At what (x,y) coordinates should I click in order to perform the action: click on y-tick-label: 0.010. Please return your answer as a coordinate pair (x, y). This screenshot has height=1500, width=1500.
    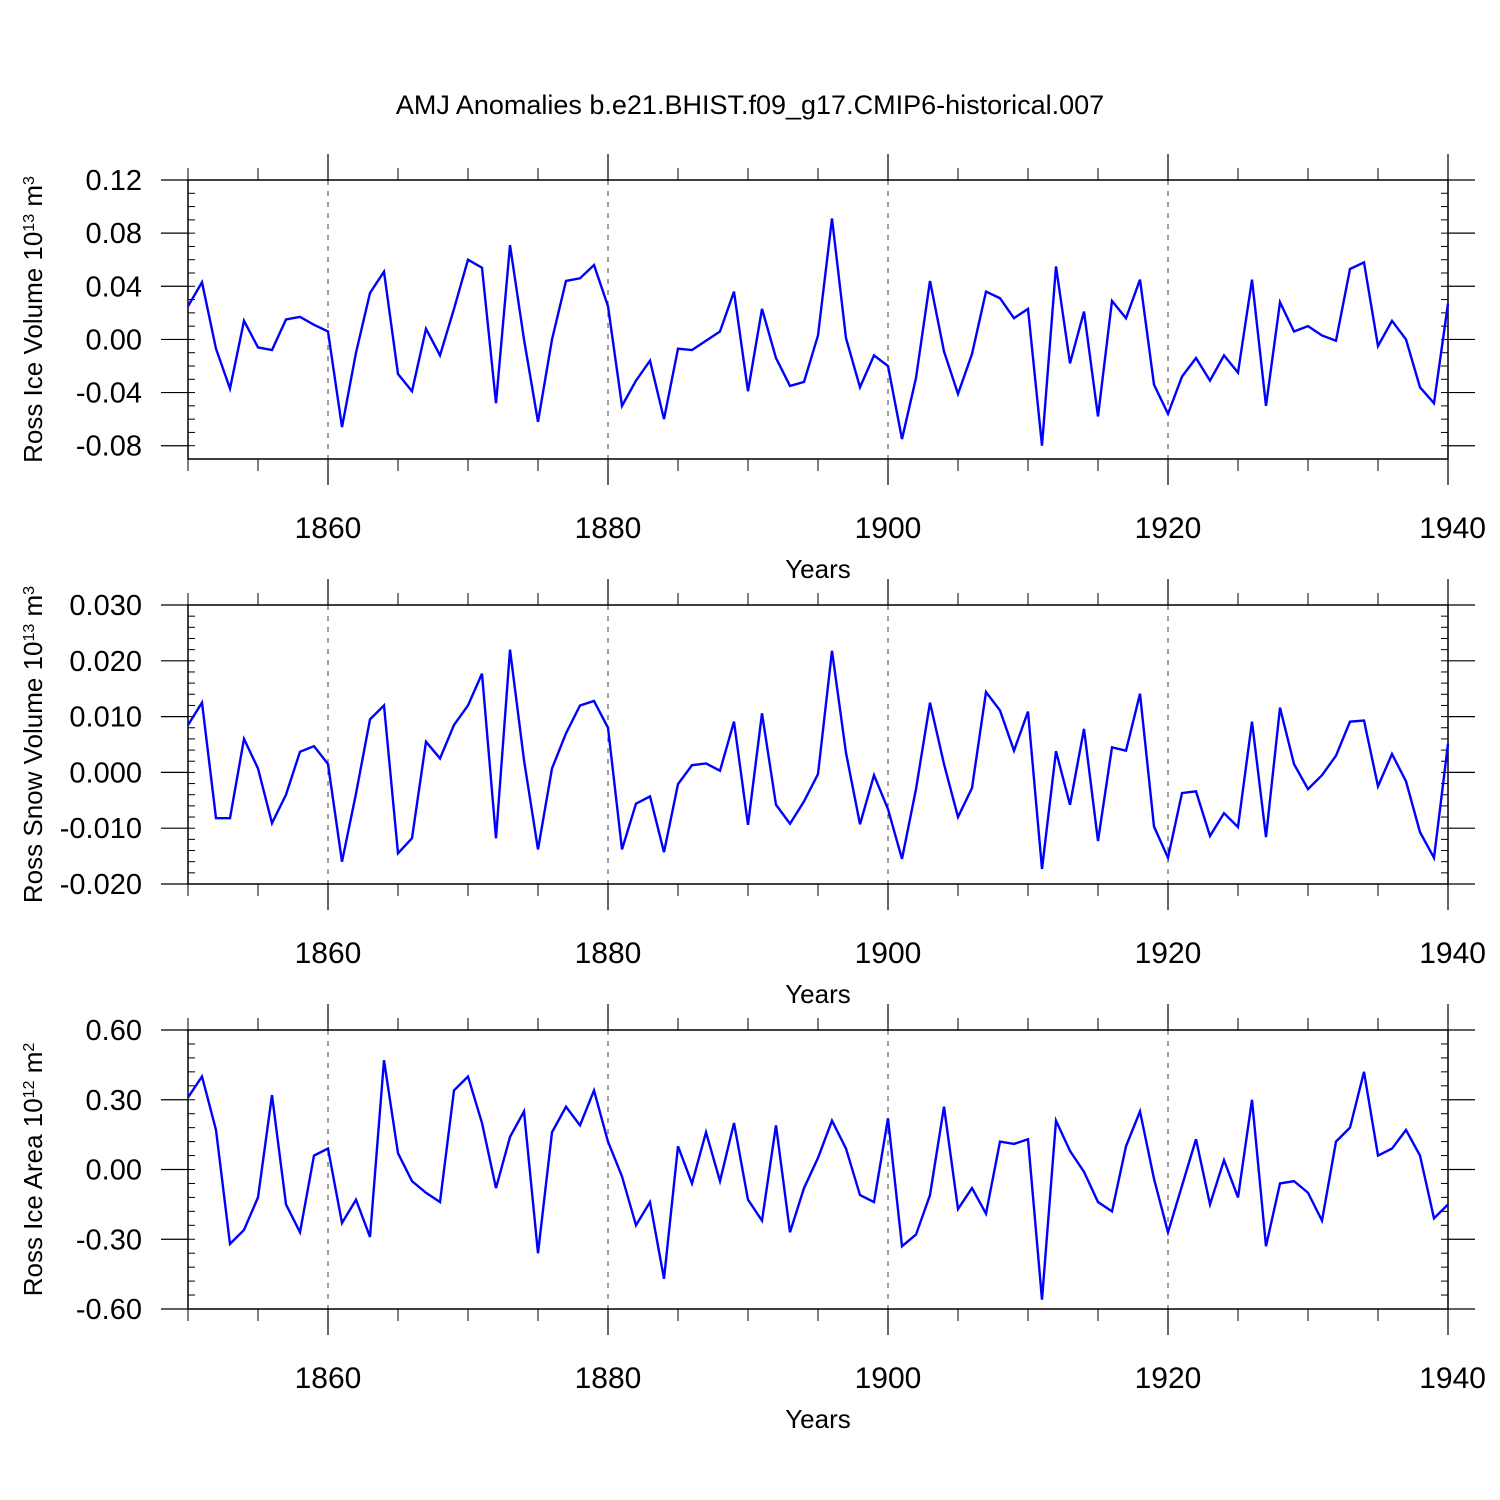
    Looking at the image, I should click on (105, 718).